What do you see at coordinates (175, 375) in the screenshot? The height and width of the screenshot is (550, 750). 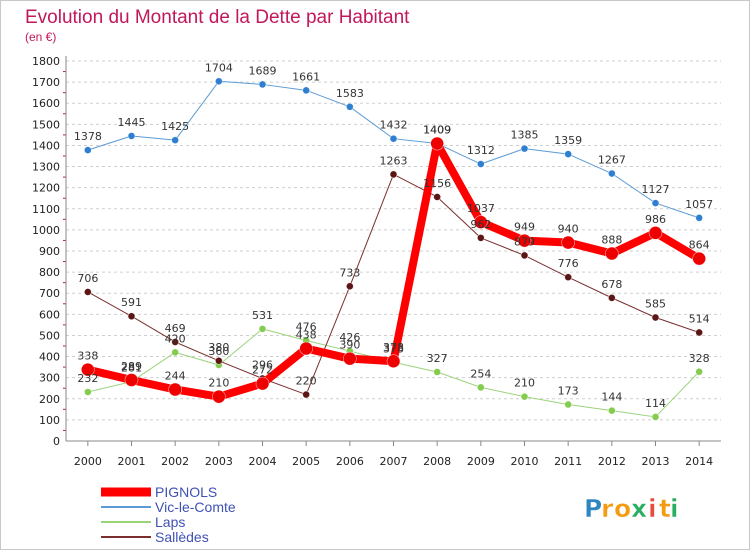 I see `data-label-pignols: 244` at bounding box center [175, 375].